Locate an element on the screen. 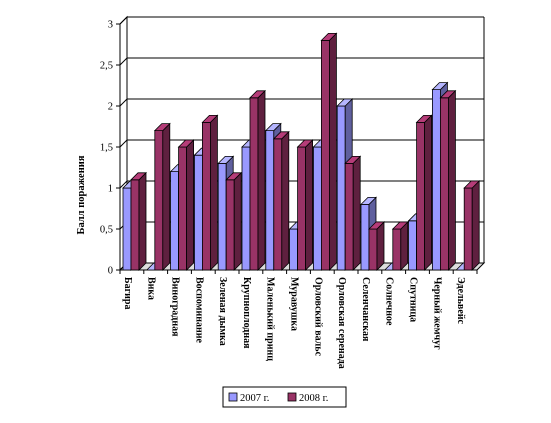  x-tick-label: Муравушка is located at coordinates (294, 304).